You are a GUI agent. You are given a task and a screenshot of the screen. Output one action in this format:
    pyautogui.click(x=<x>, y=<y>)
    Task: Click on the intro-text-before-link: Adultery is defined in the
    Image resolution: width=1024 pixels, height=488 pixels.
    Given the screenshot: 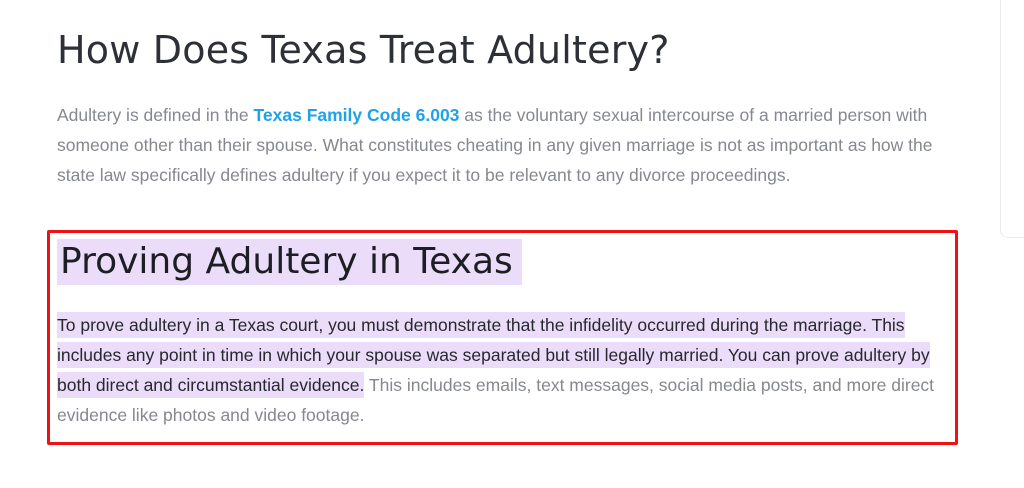 What is the action you would take?
    pyautogui.click(x=155, y=115)
    